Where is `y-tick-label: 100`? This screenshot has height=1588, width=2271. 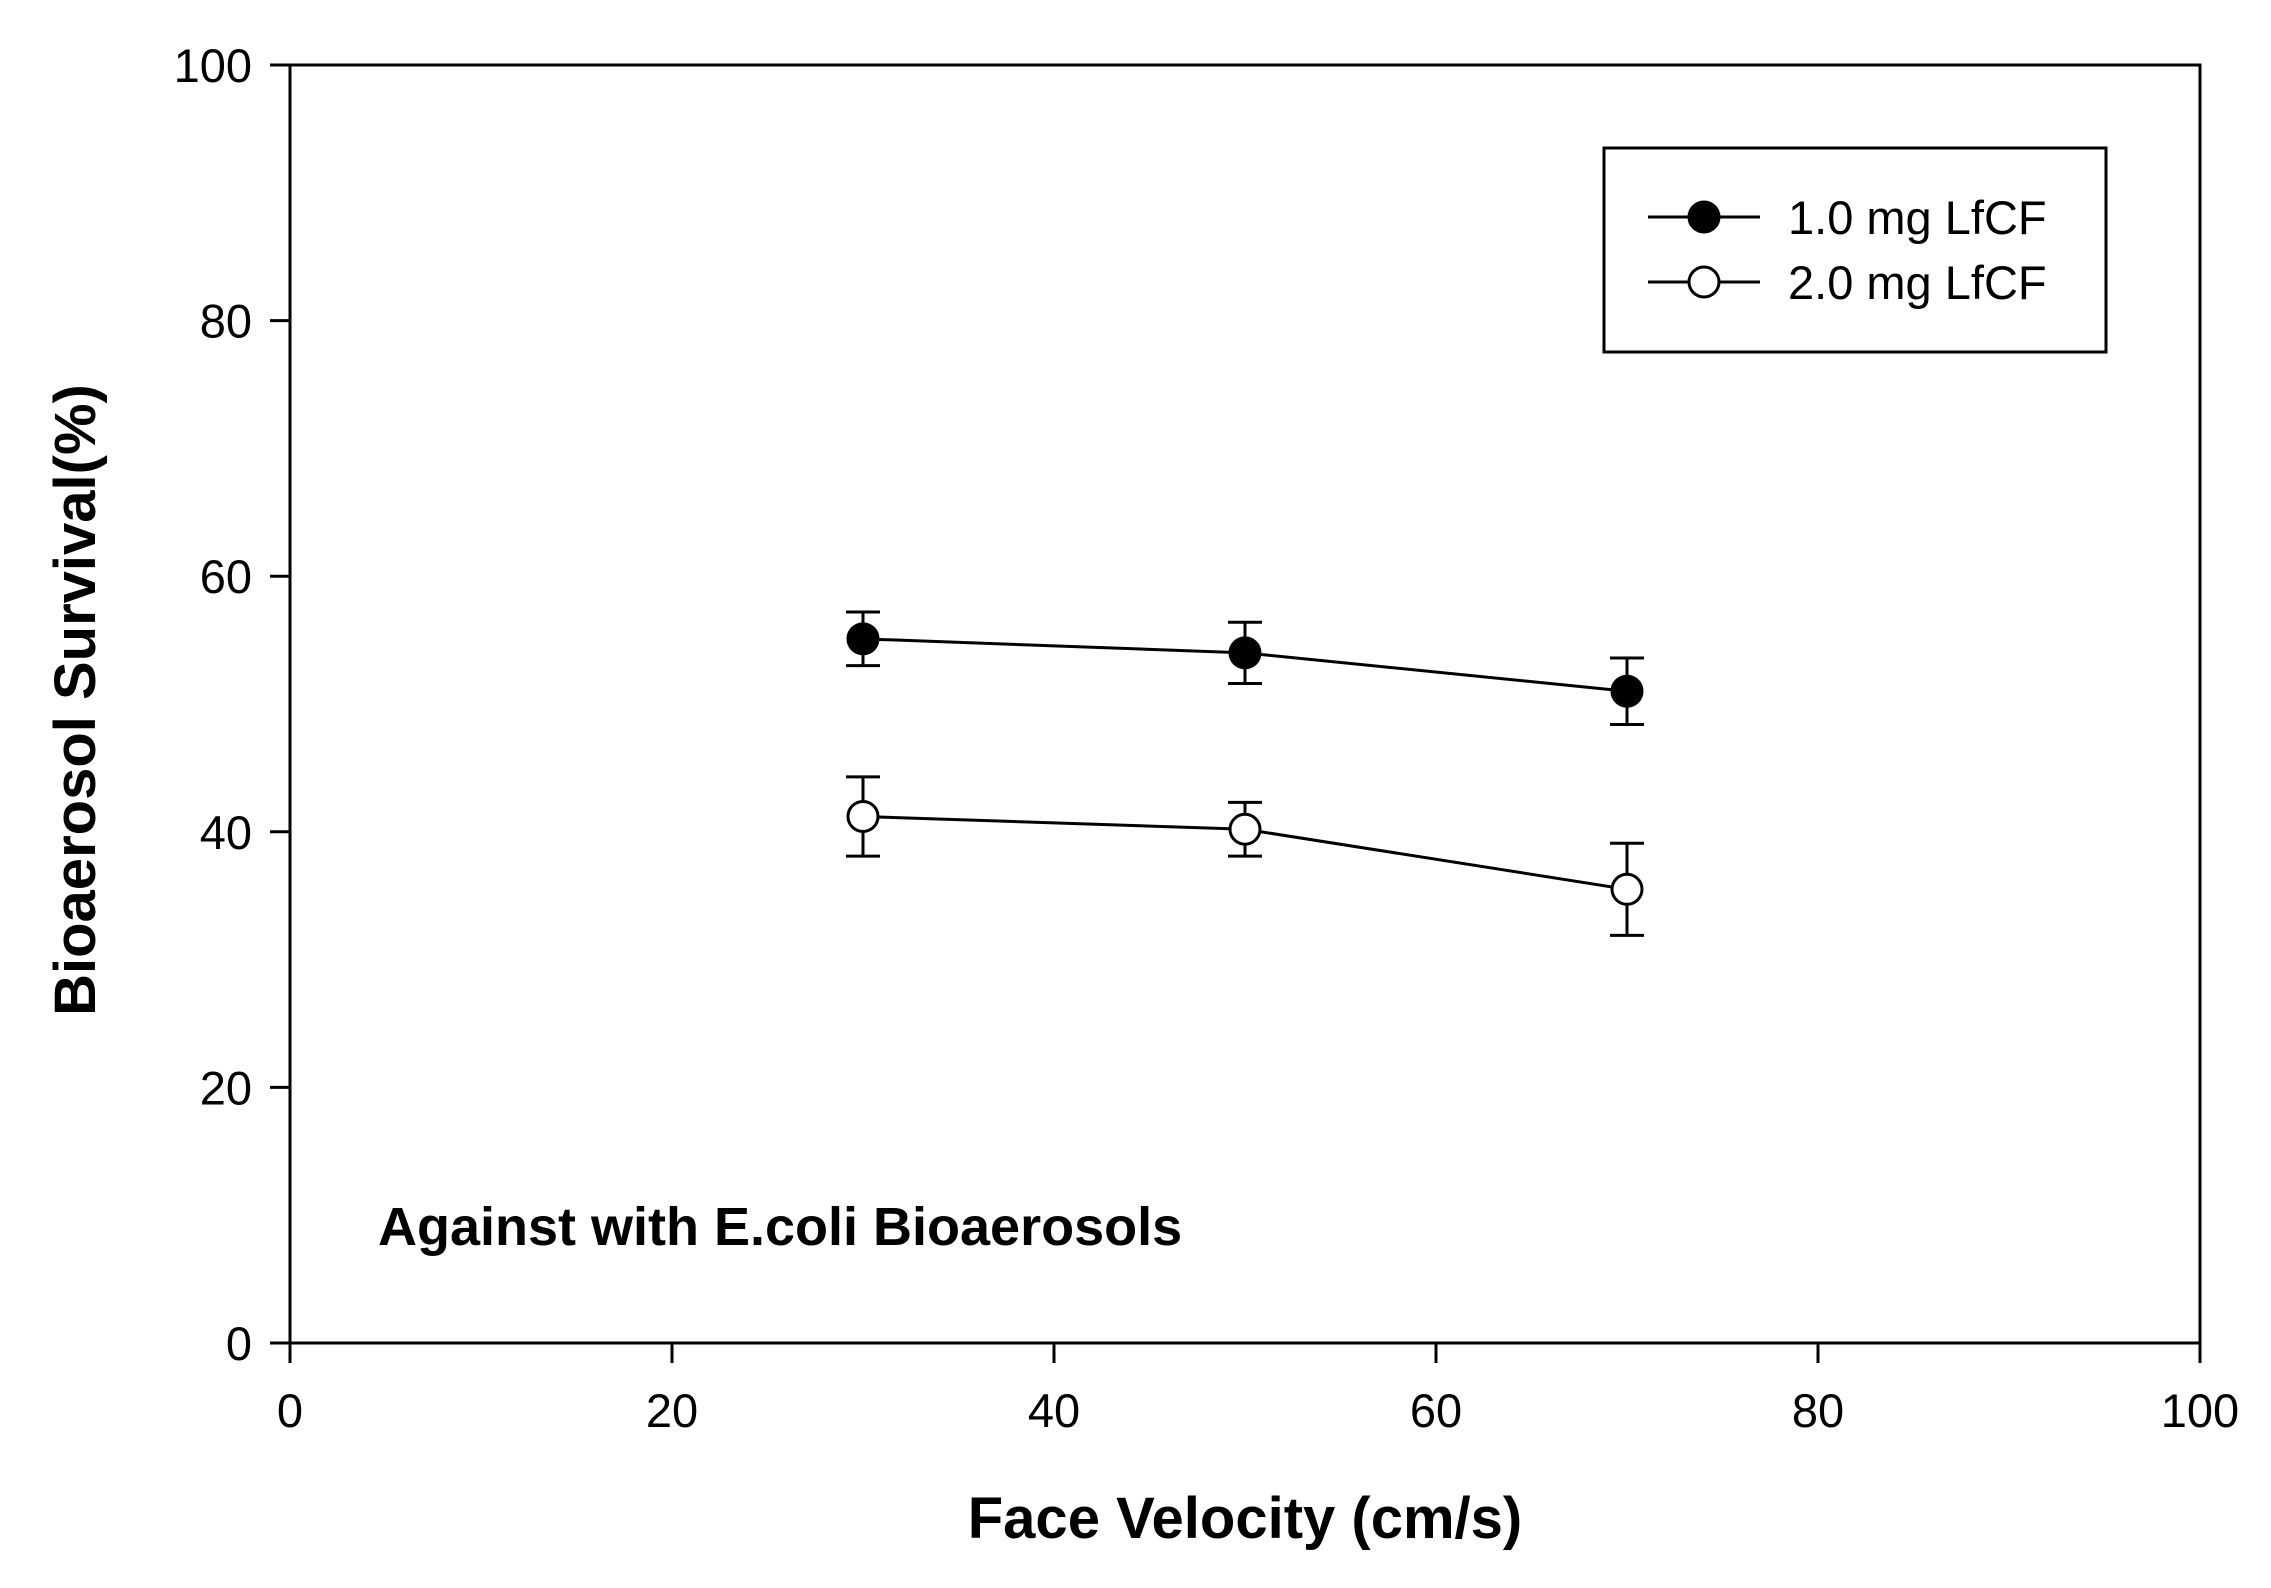
y-tick-label: 100 is located at coordinates (213, 65).